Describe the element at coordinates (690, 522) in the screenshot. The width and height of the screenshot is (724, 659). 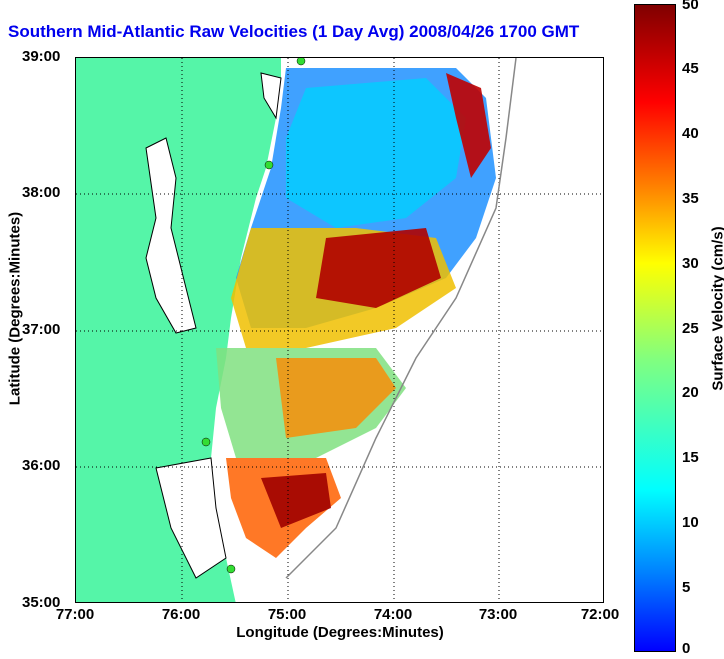
I see `colorbar-tick: 10` at that location.